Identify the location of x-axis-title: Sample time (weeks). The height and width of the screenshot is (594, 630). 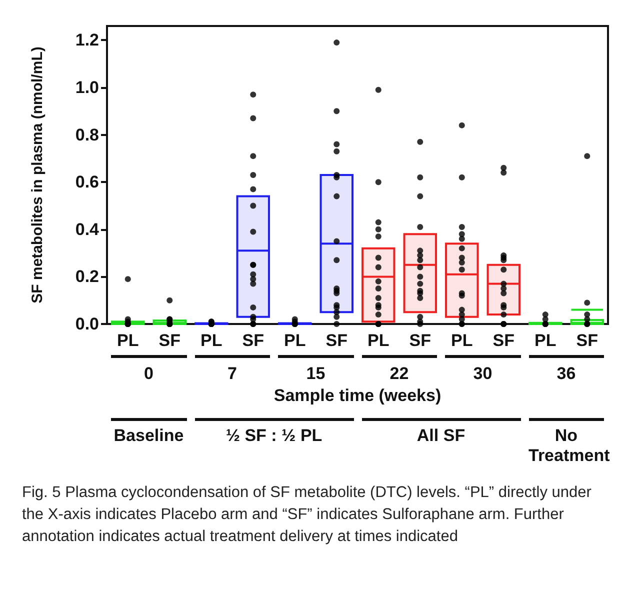
(357, 396).